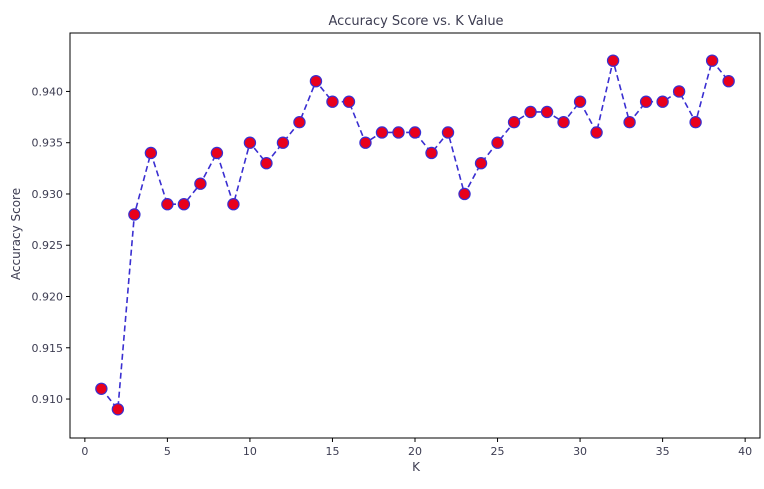  I want to click on x-ticks-layer: 0 5 10 15 20 25 30 35 40, so click(416, 448).